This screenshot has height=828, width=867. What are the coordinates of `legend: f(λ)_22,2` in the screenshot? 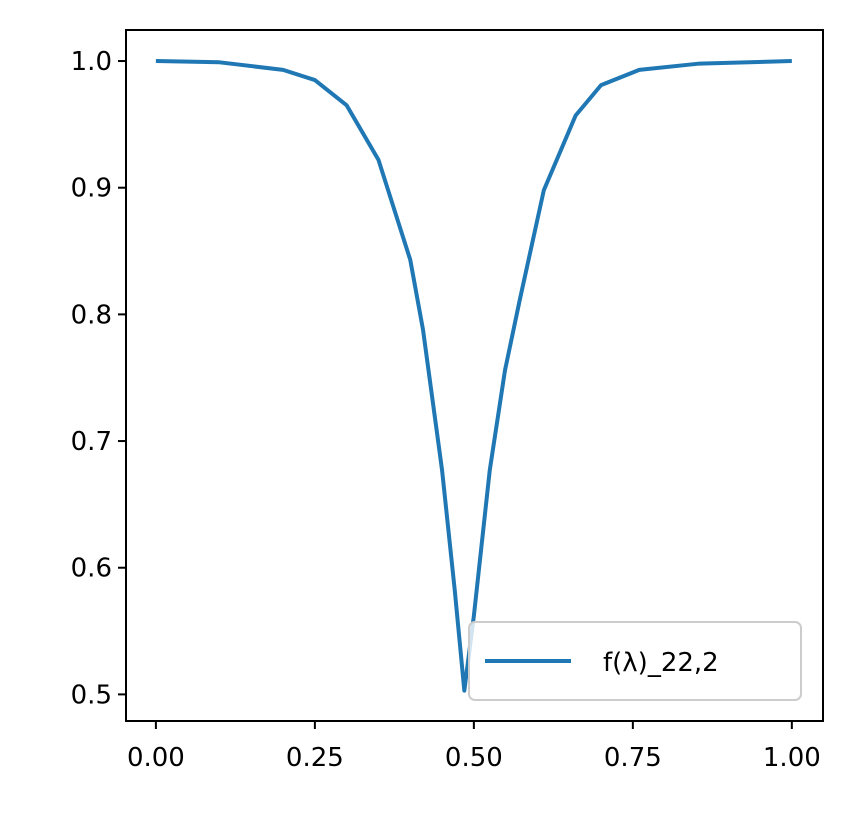 It's located at (635, 661).